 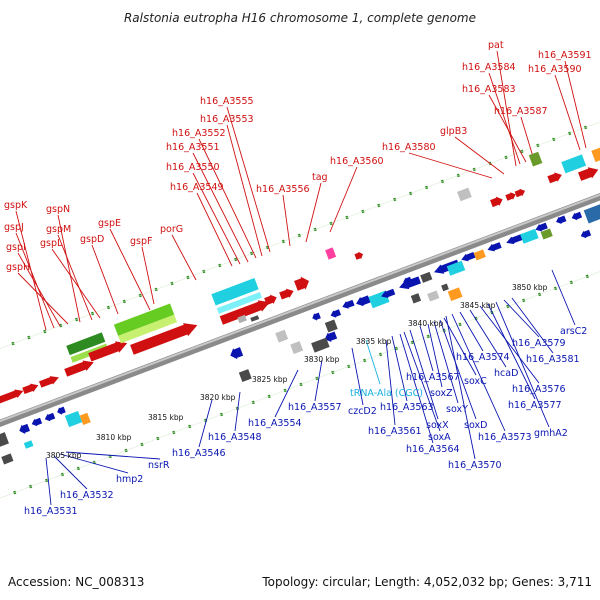 What do you see at coordinates (218, 397) in the screenshot?
I see `kbp-label: 3820 kbp` at bounding box center [218, 397].